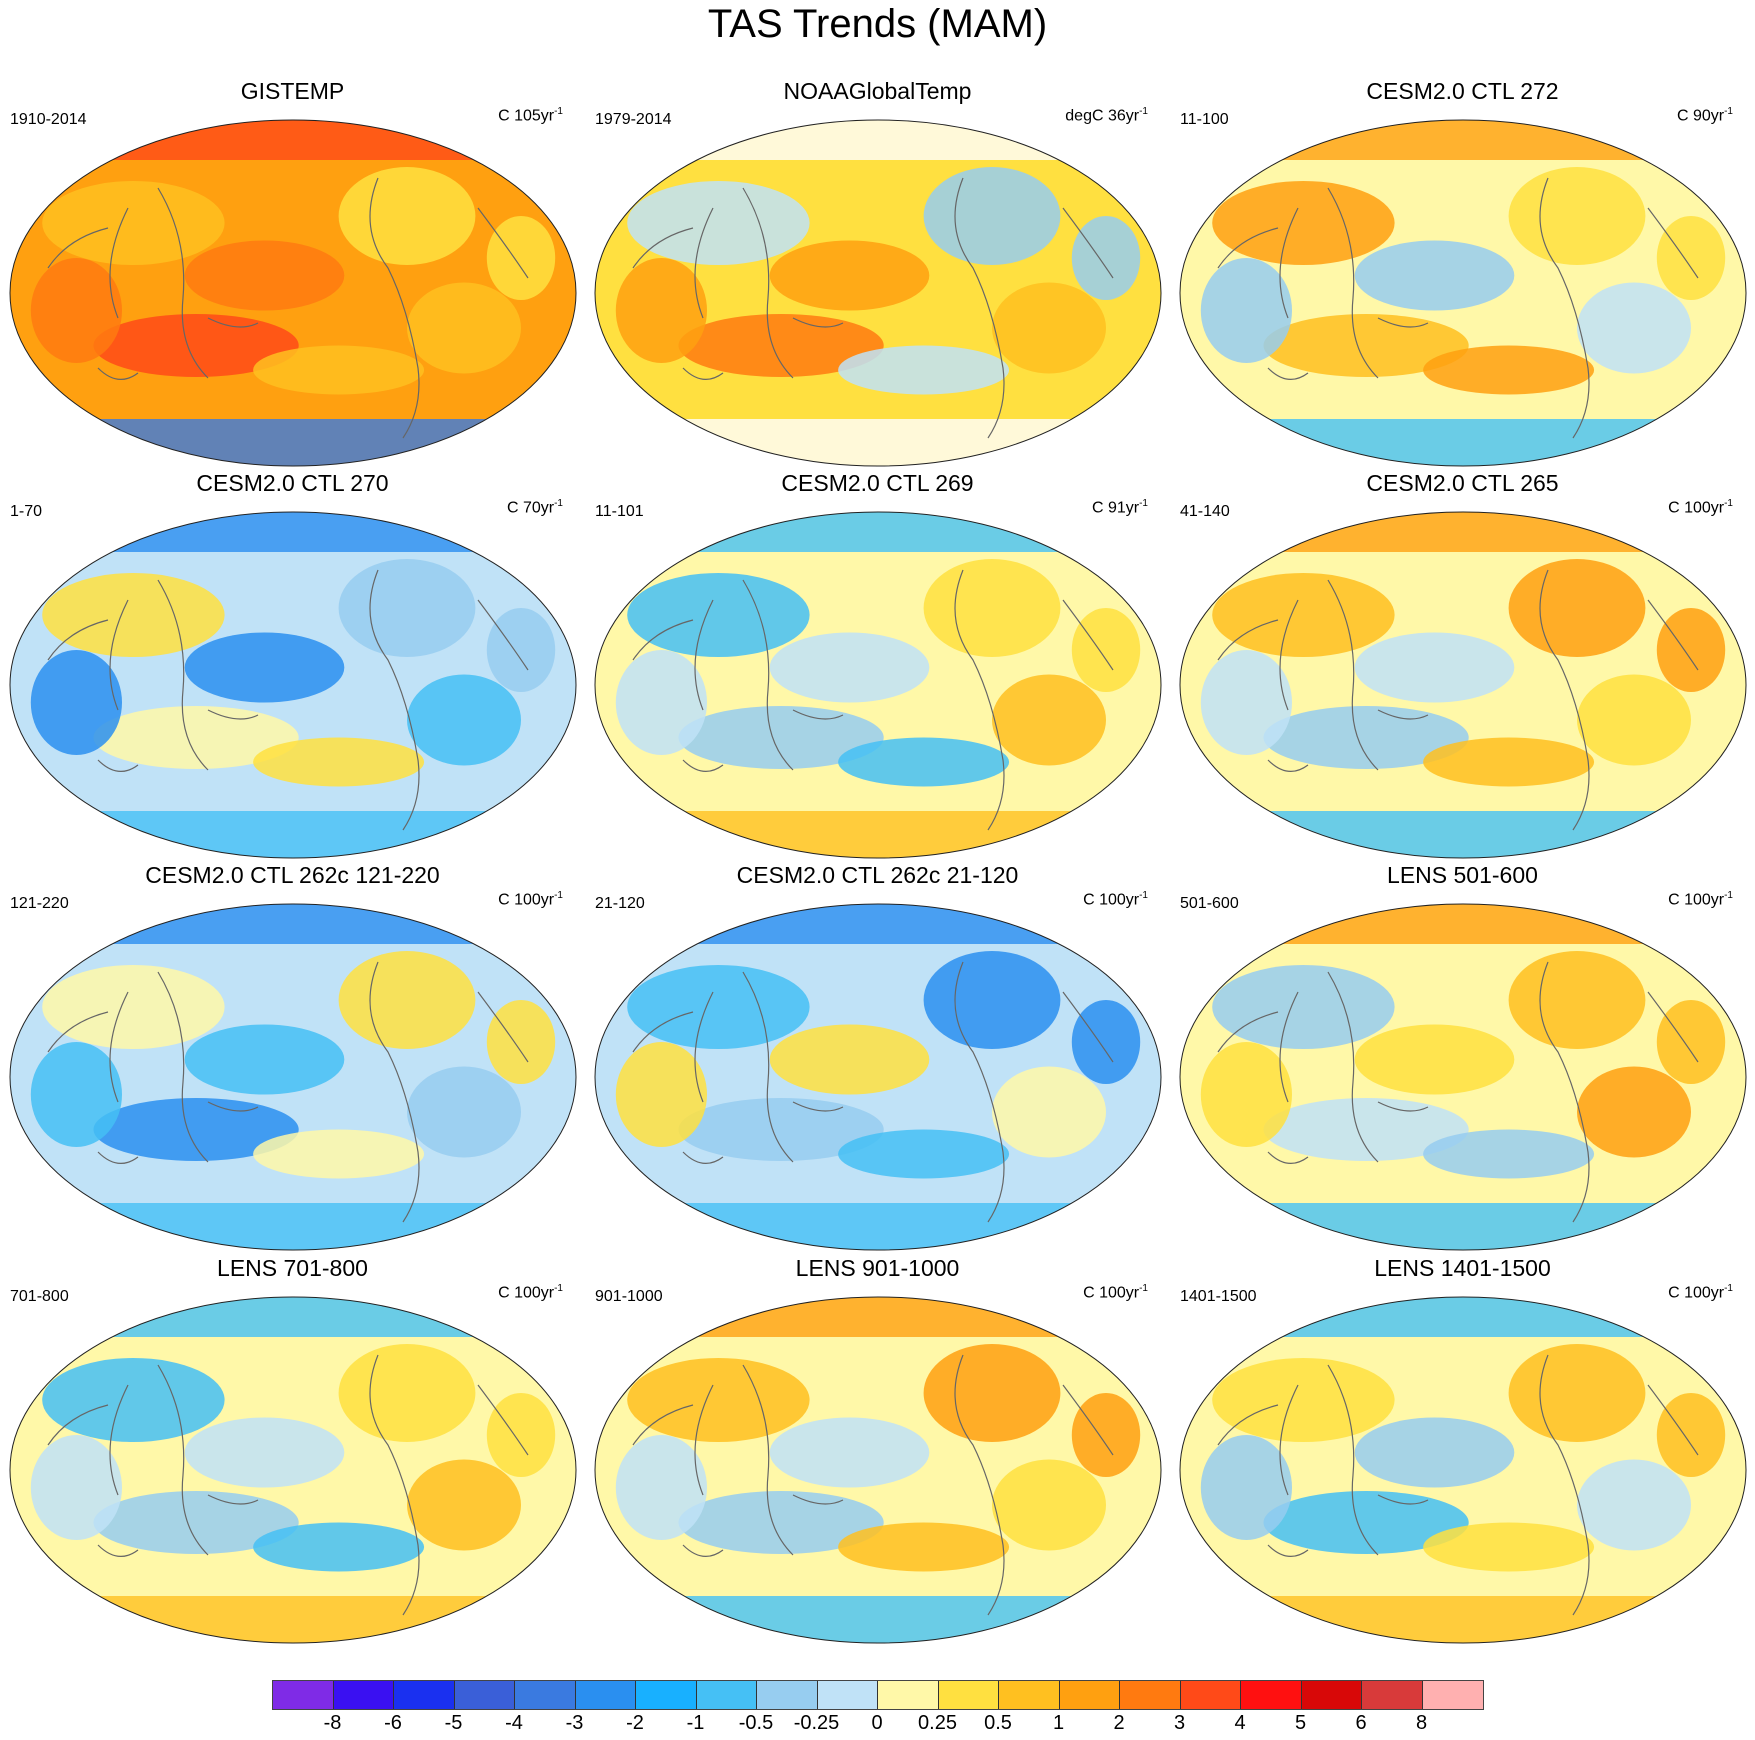  What do you see at coordinates (620, 903) in the screenshot?
I see `period-label: 21-120` at bounding box center [620, 903].